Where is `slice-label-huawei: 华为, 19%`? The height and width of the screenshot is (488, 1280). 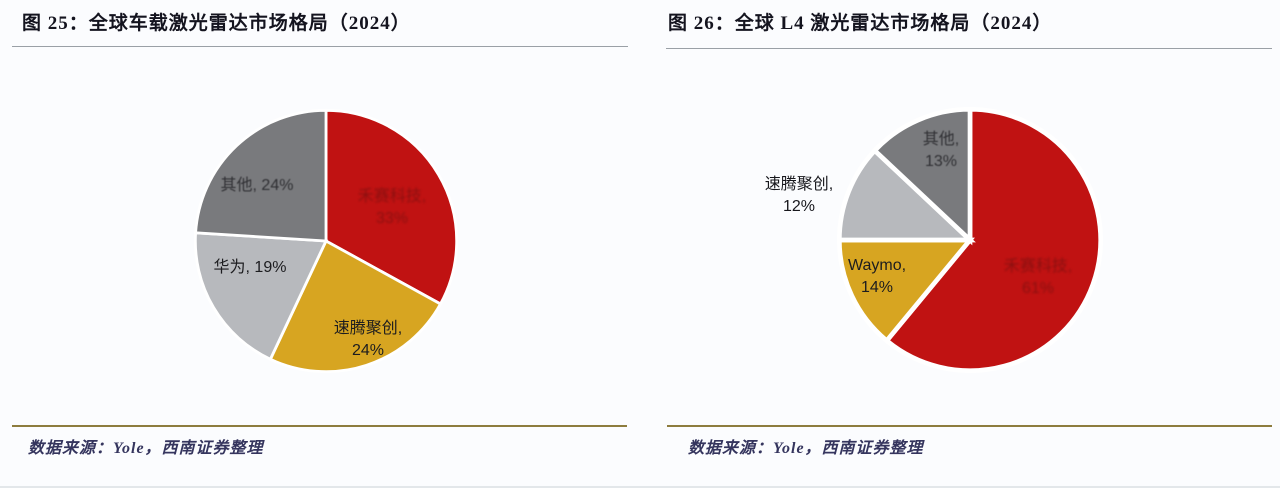
slice-label-huawei: 华为, 19% is located at coordinates (250, 268).